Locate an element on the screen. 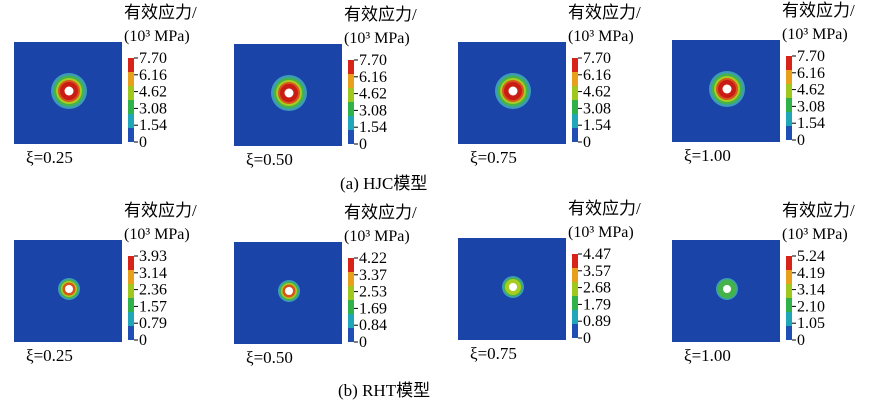  colorbar-tick-label: 4.19 is located at coordinates (811, 273).